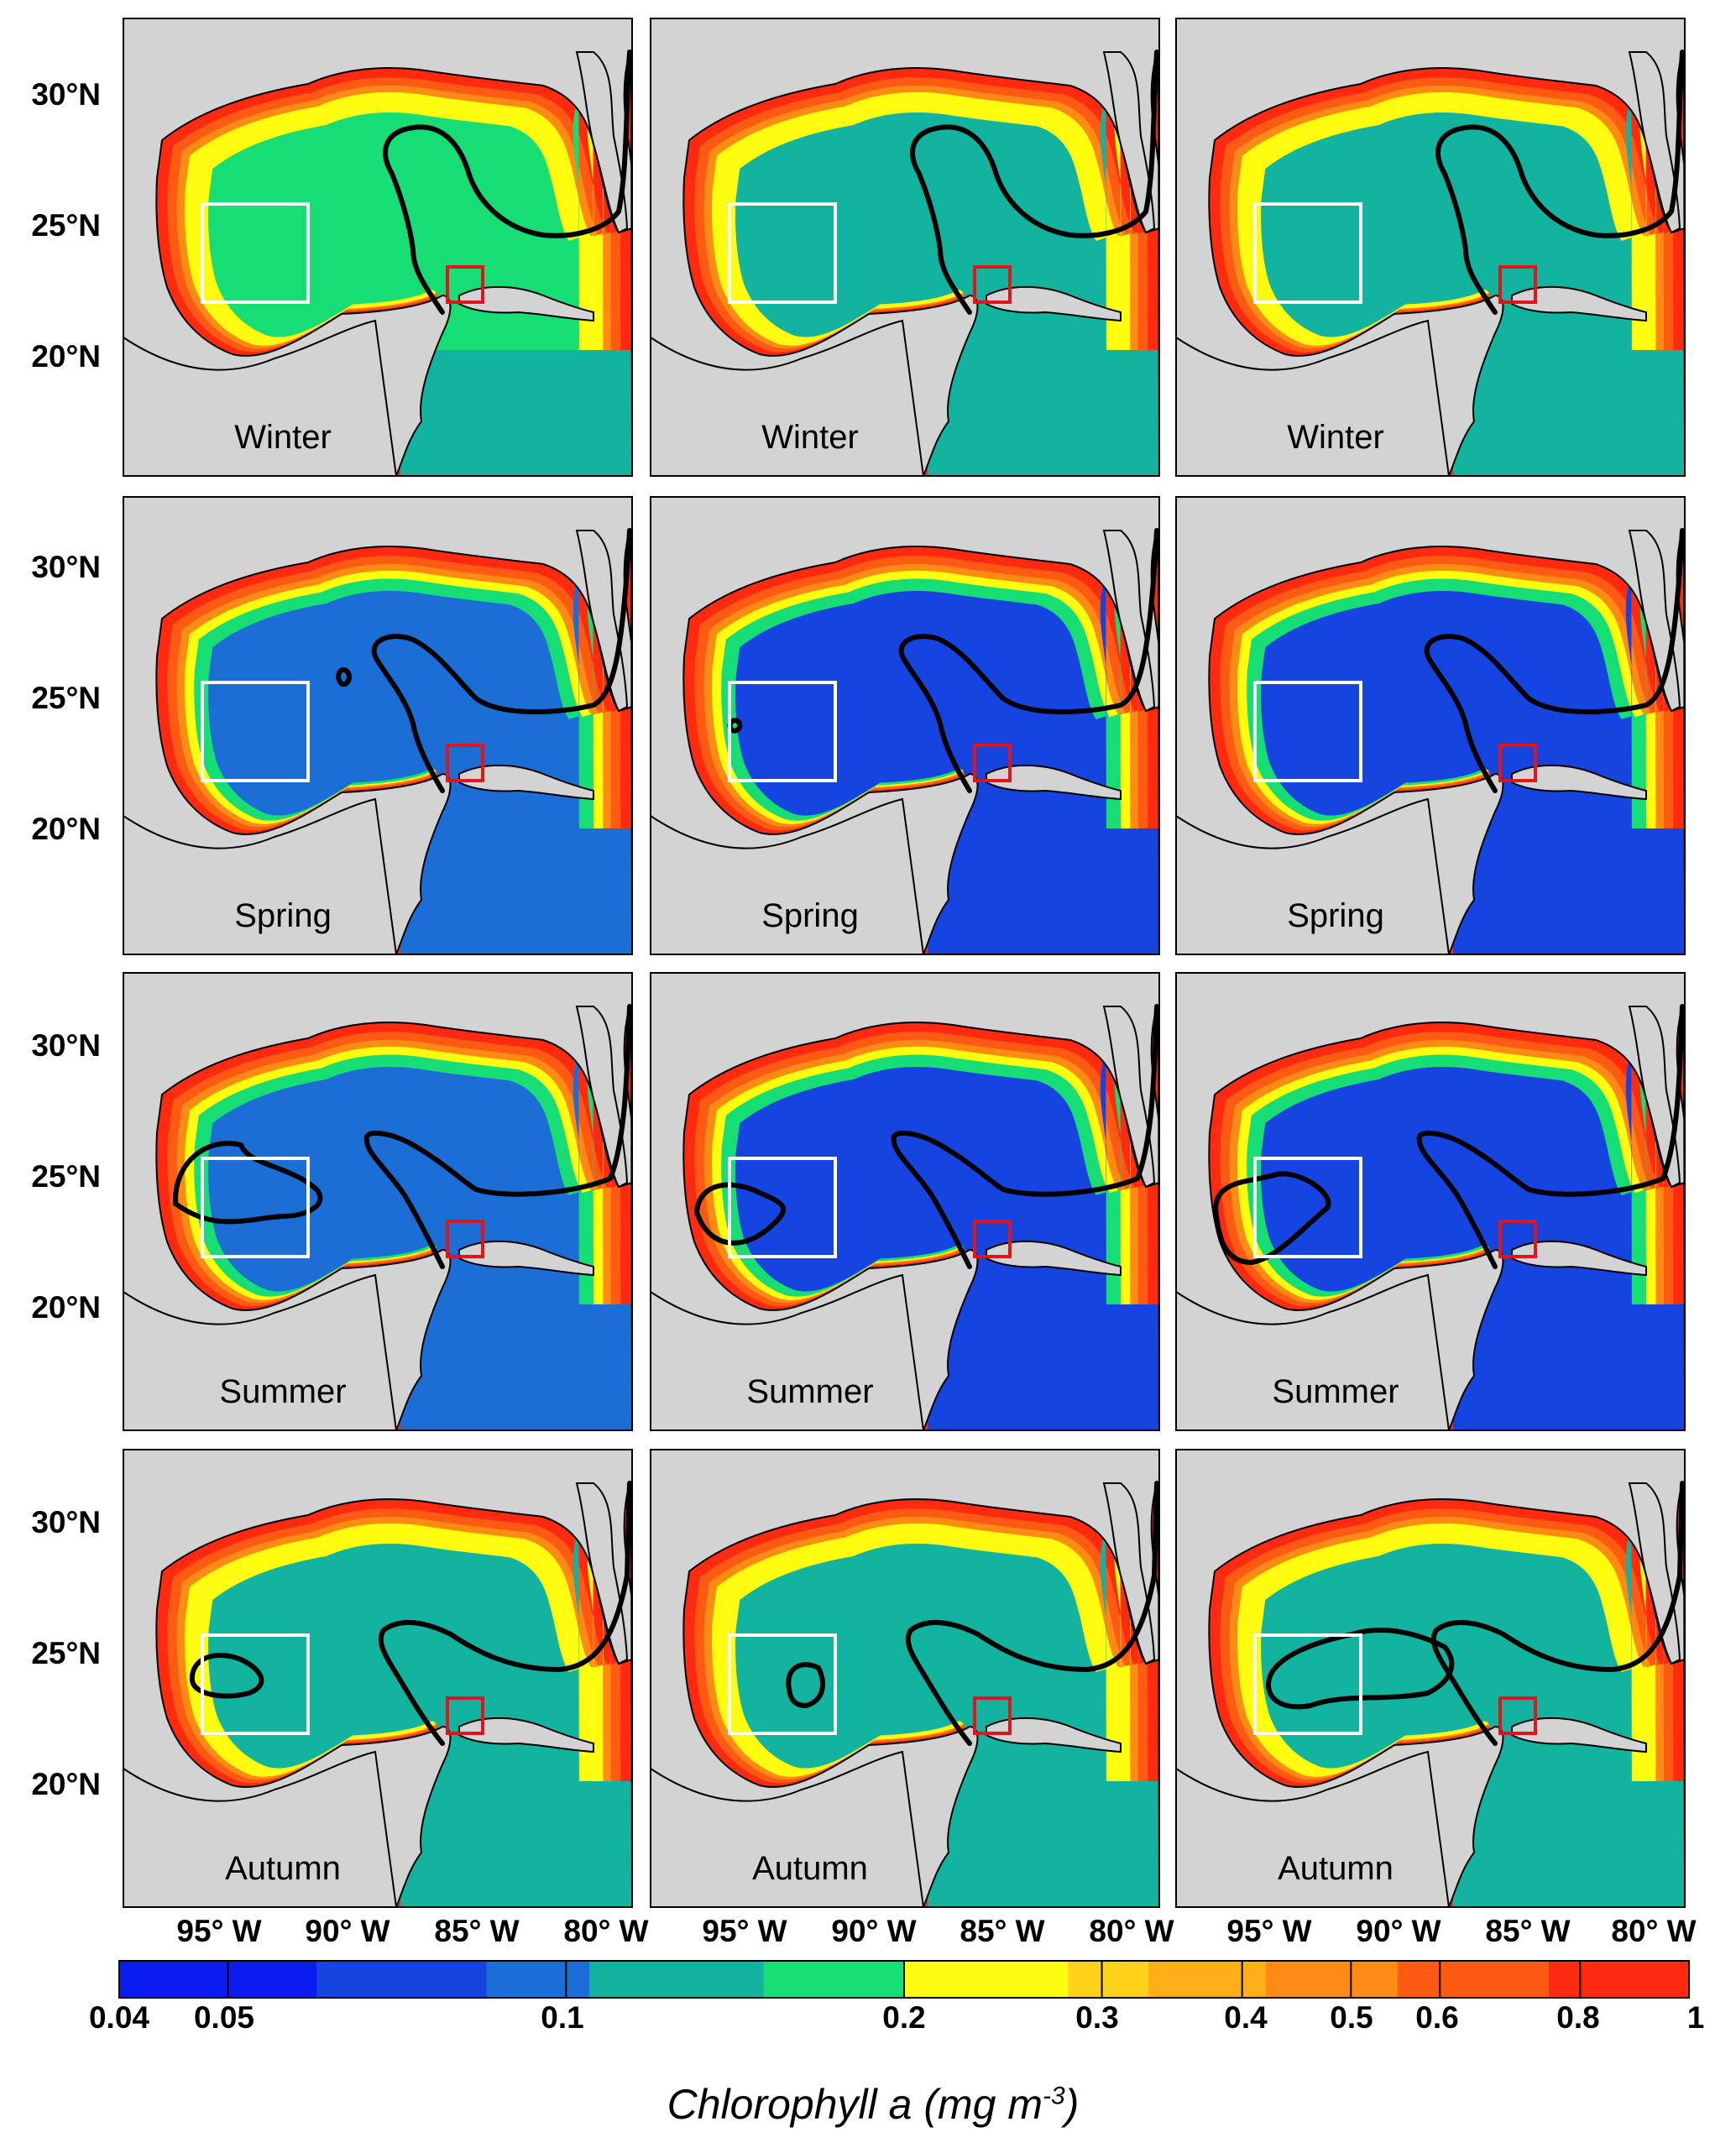  I want to click on colorbar-tick-0-5: 0.5, so click(1351, 2017).